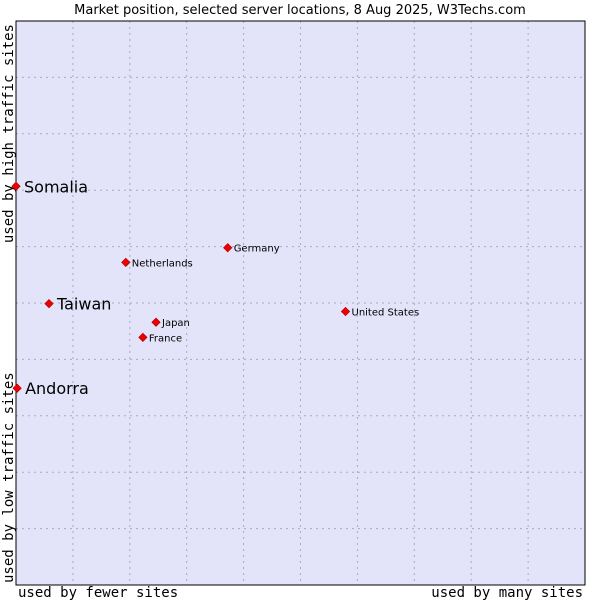 The width and height of the screenshot is (600, 600). What do you see at coordinates (386, 313) in the screenshot?
I see `point-label: United States` at bounding box center [386, 313].